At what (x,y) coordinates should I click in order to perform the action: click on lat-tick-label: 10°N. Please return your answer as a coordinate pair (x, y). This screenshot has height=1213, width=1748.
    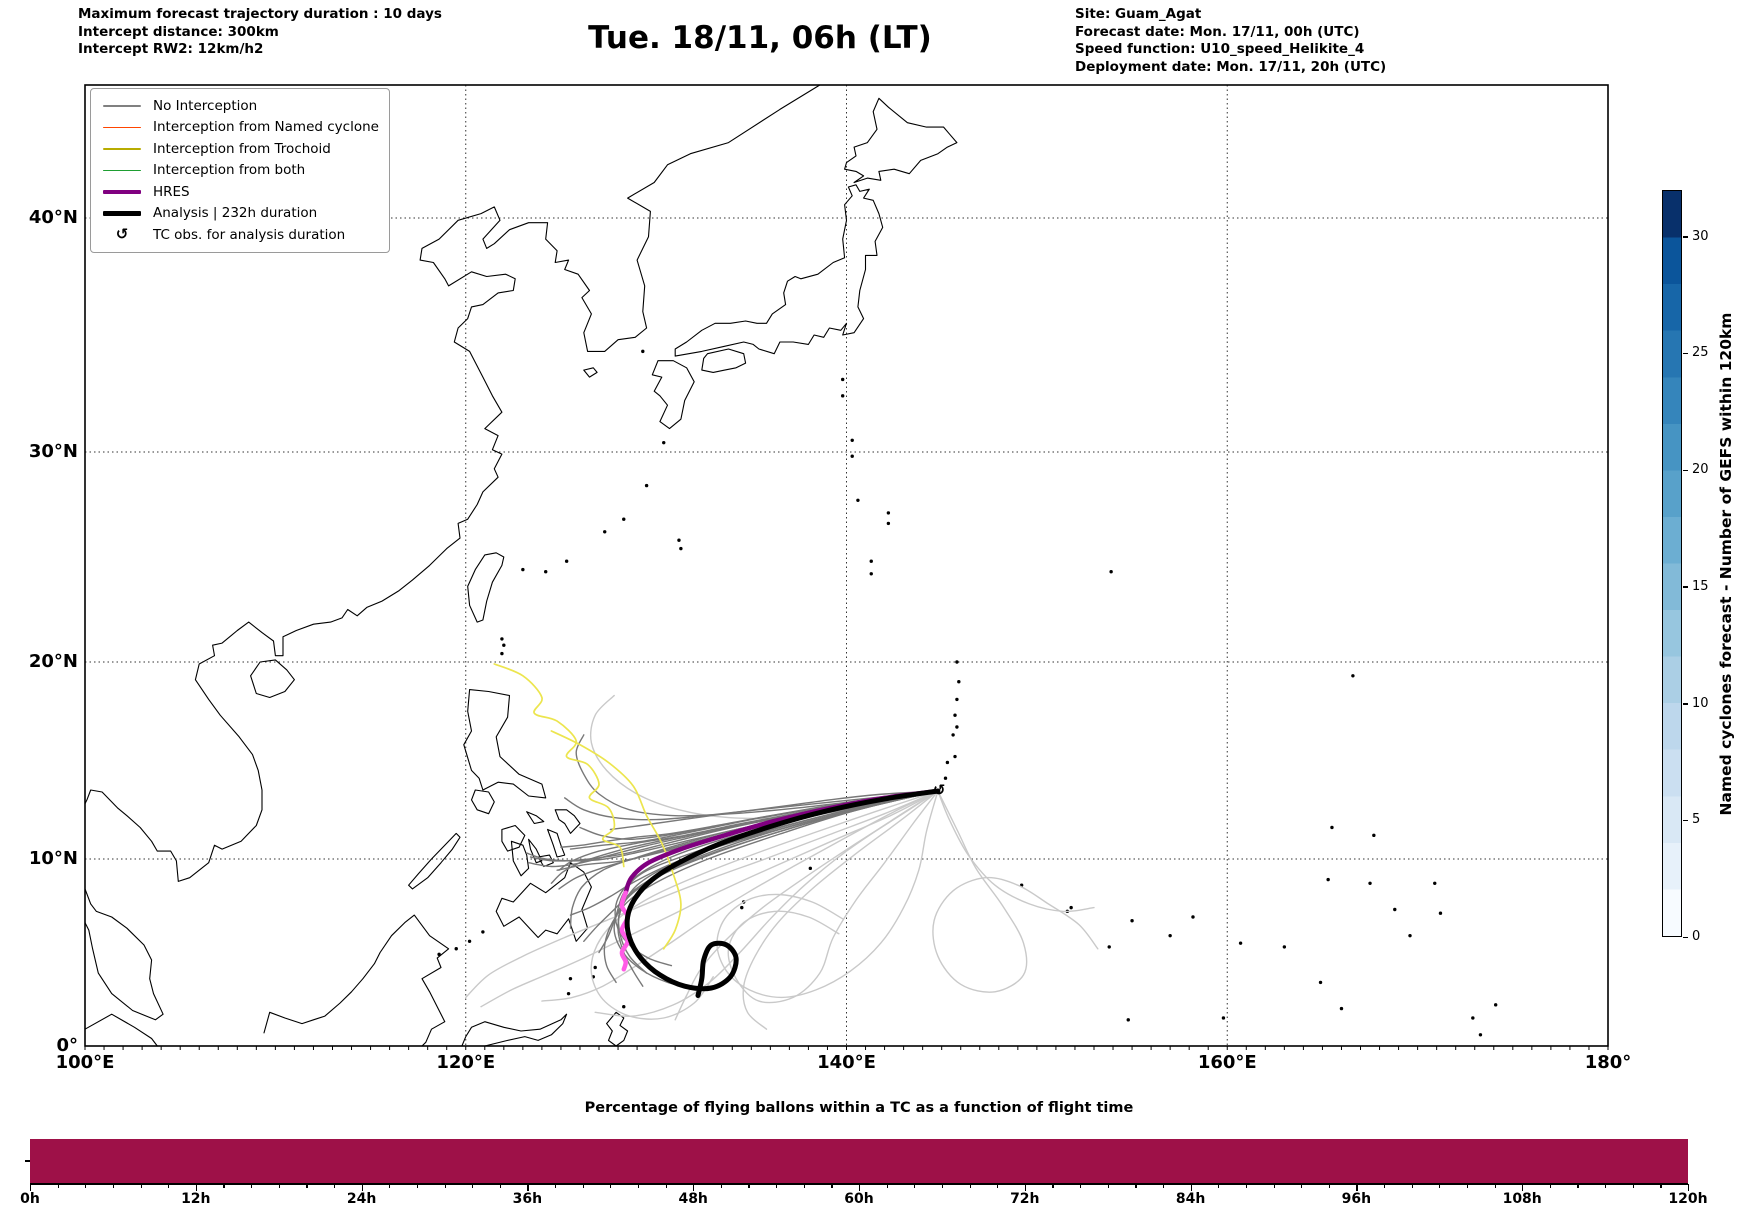
    Looking at the image, I should click on (53, 858).